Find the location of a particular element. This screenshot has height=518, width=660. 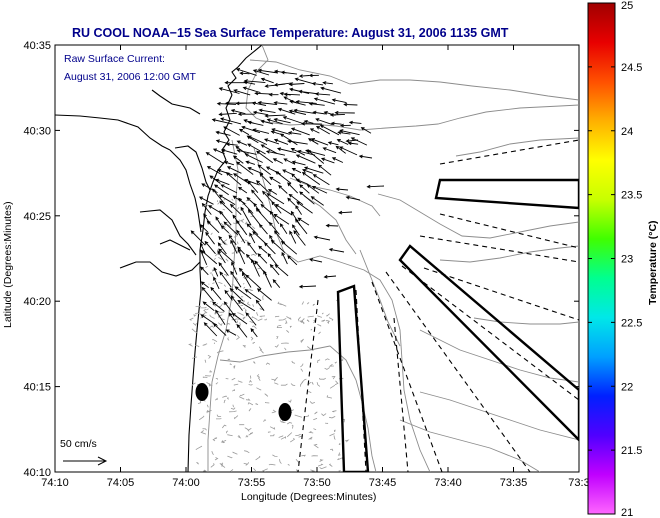

x-axis-label: Longitude (Degrees:Minutes) is located at coordinates (308, 497).